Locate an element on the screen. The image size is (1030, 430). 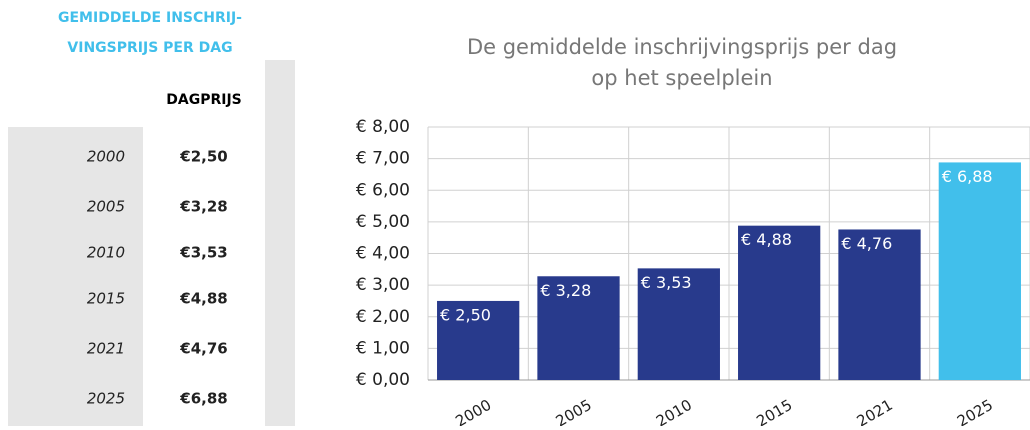
table-header: DAGPRIJS is located at coordinates (204, 100).